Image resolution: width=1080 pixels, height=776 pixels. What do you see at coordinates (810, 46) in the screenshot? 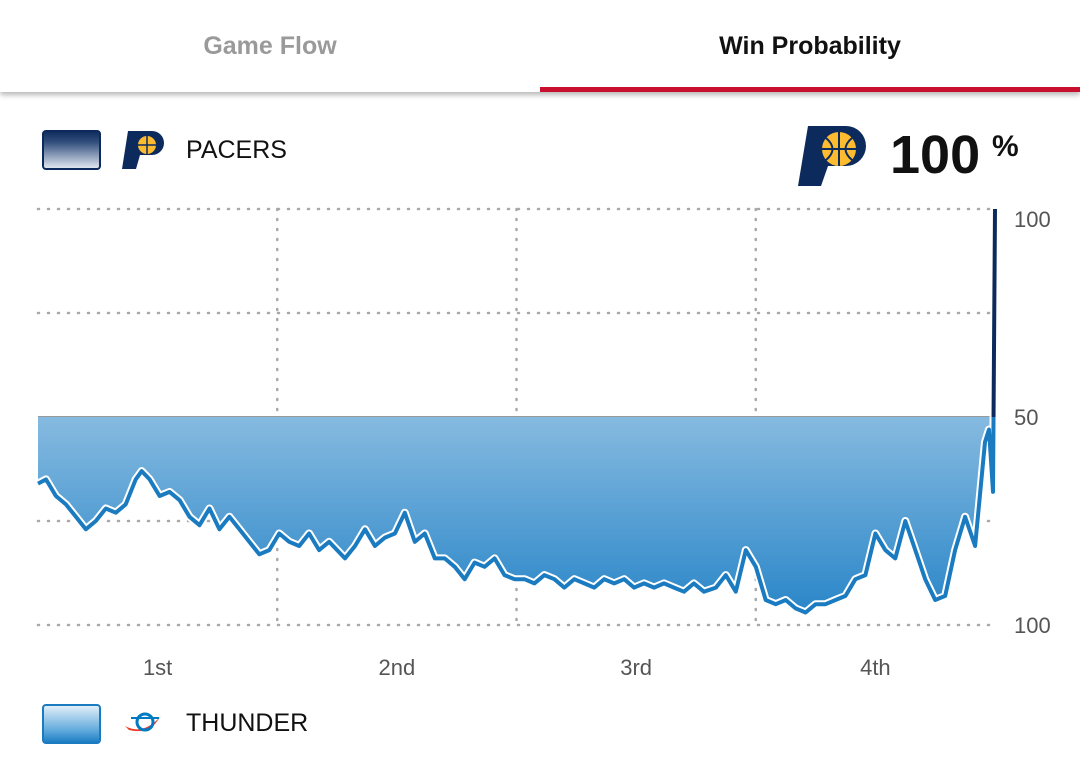
I see `tab-active: Win Probability` at bounding box center [810, 46].